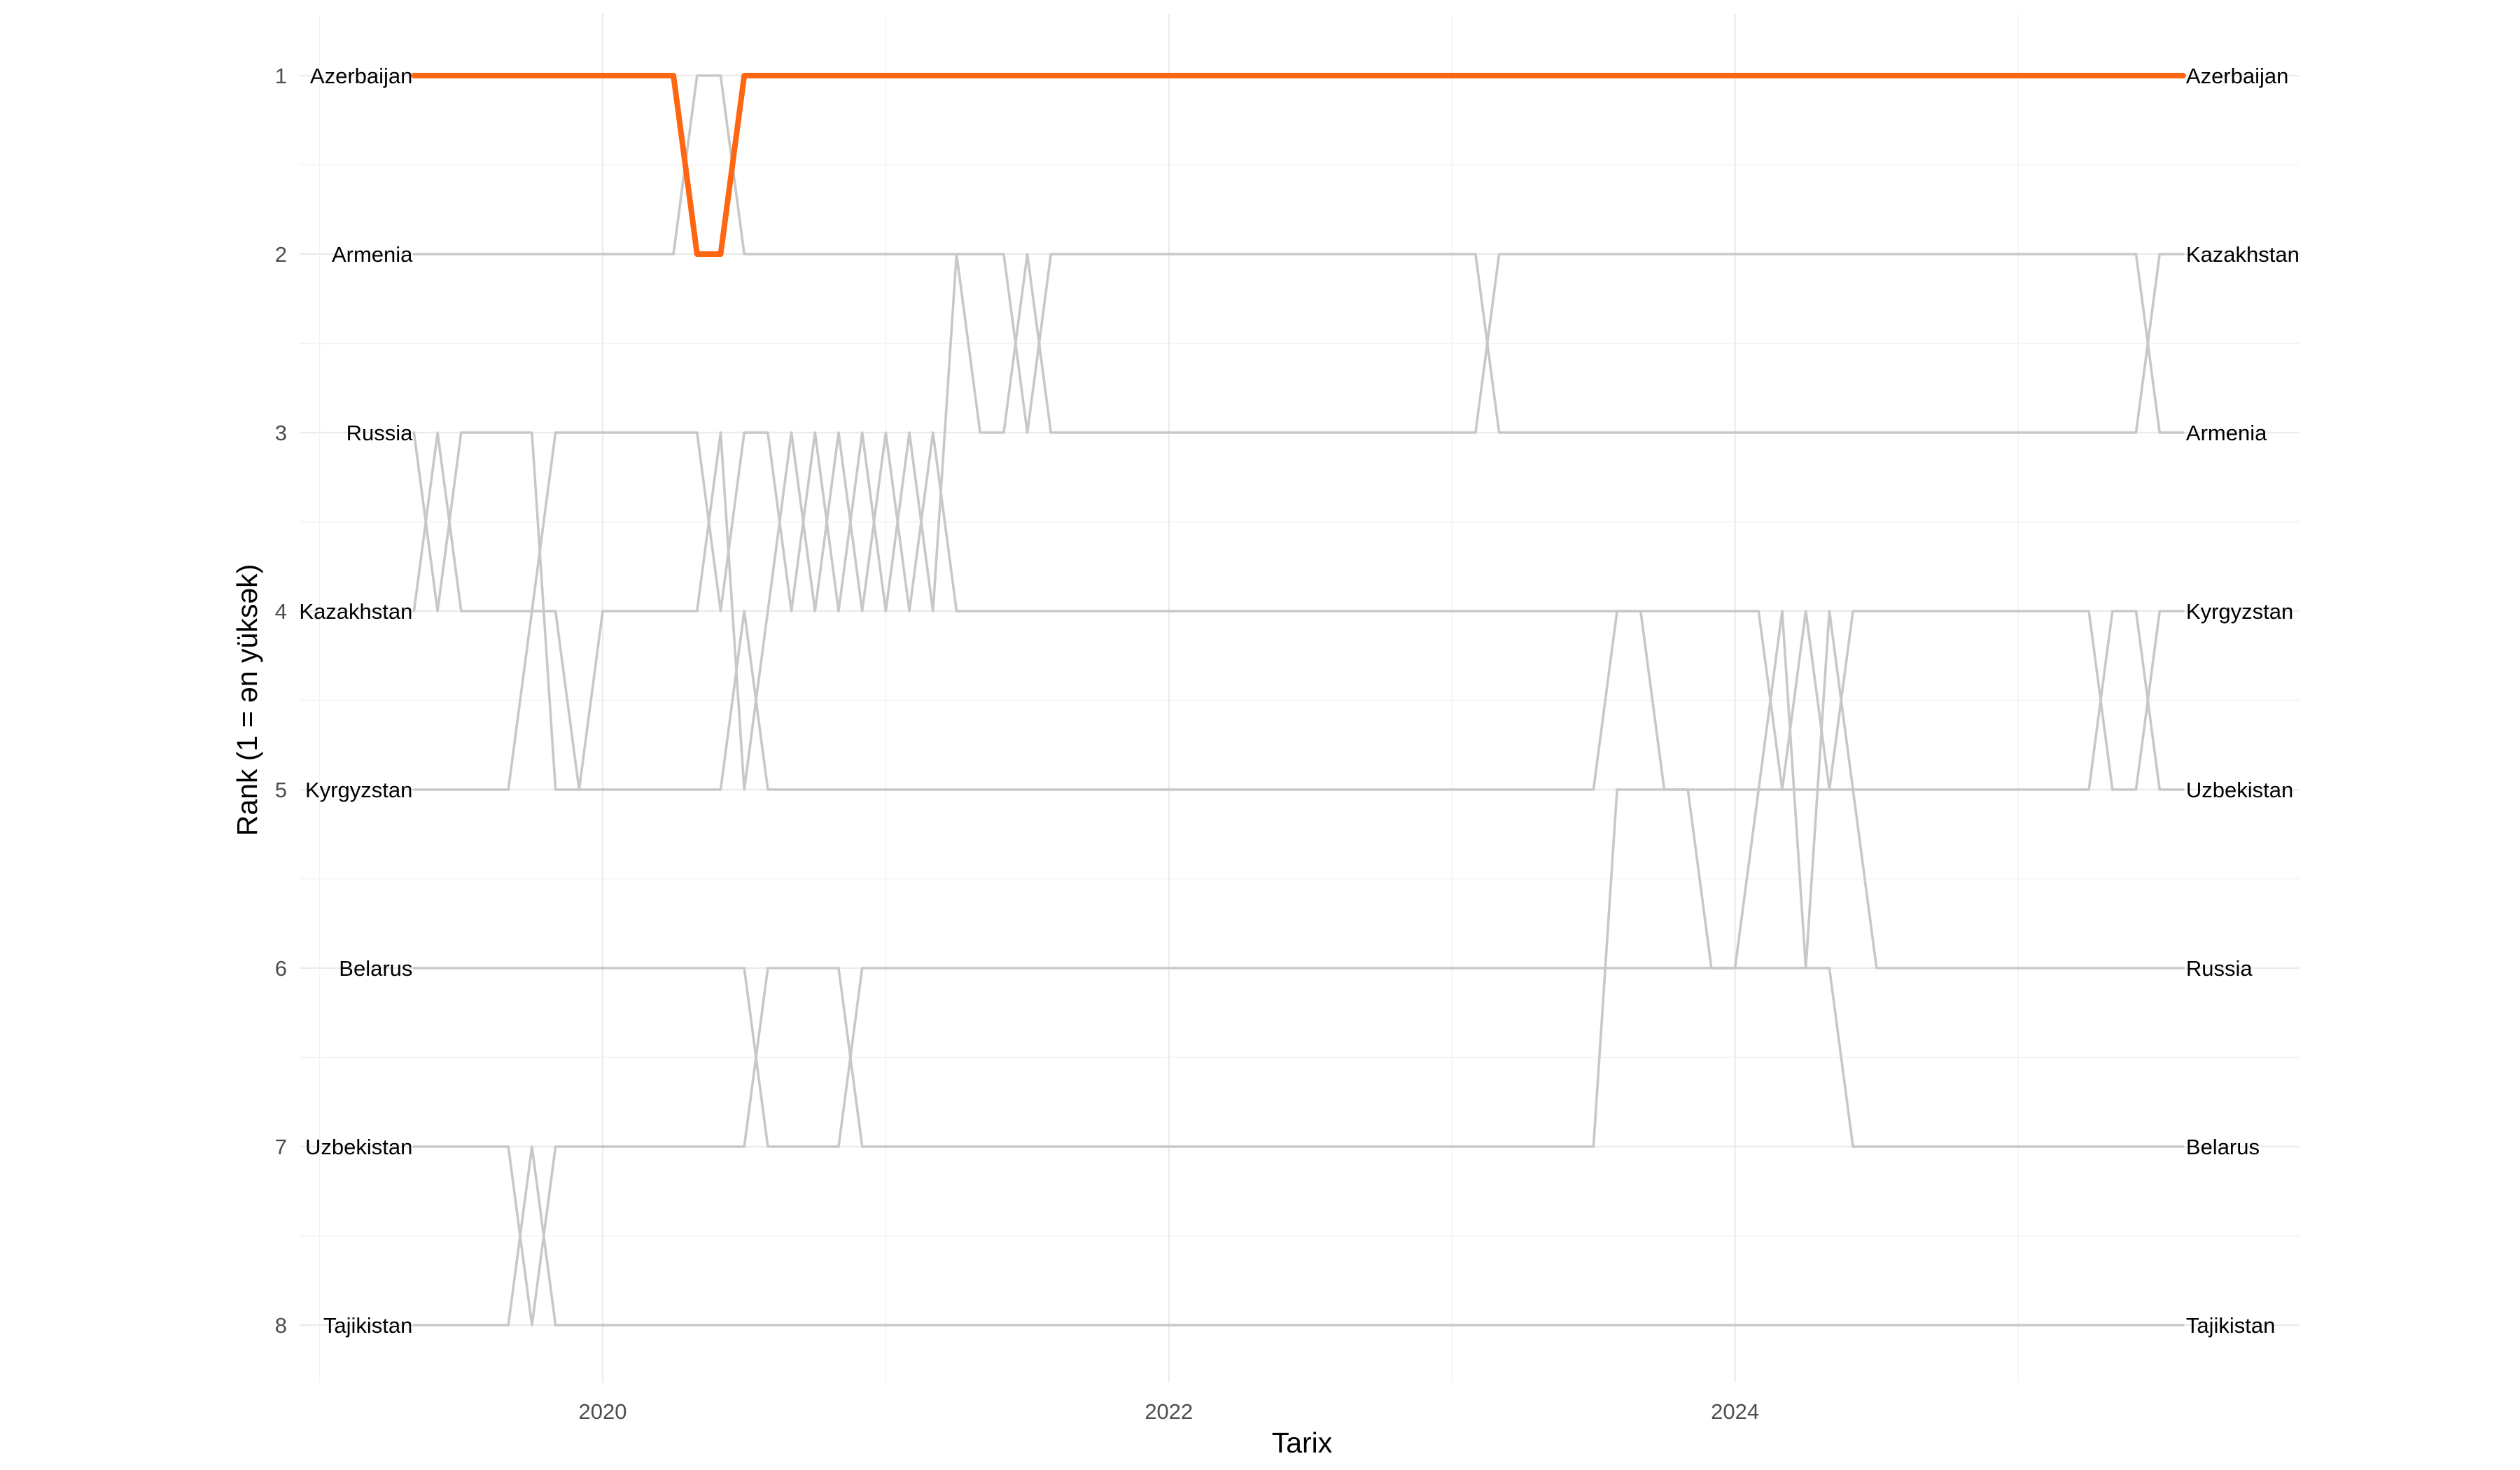 The height and width of the screenshot is (1470, 2520). I want to click on start-label: Belarus, so click(375, 968).